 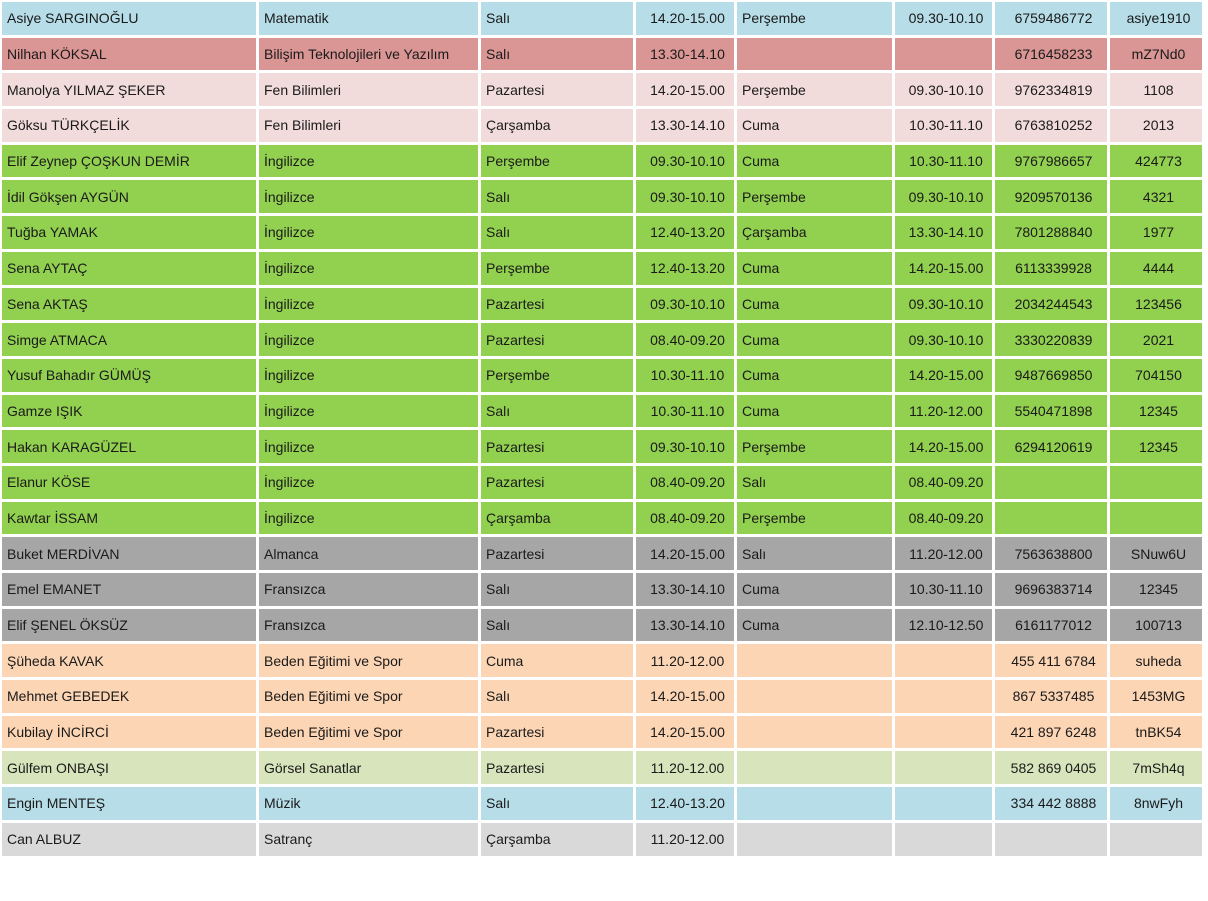 I want to click on subject-cell: Fransızca, so click(x=368, y=589).